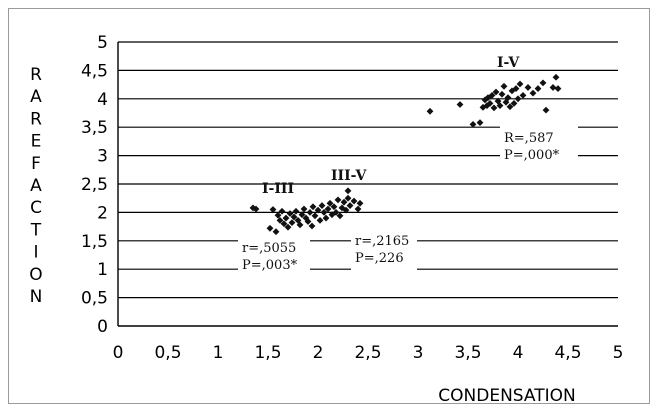  What do you see at coordinates (102, 43) in the screenshot?
I see `y-tick-label: 5` at bounding box center [102, 43].